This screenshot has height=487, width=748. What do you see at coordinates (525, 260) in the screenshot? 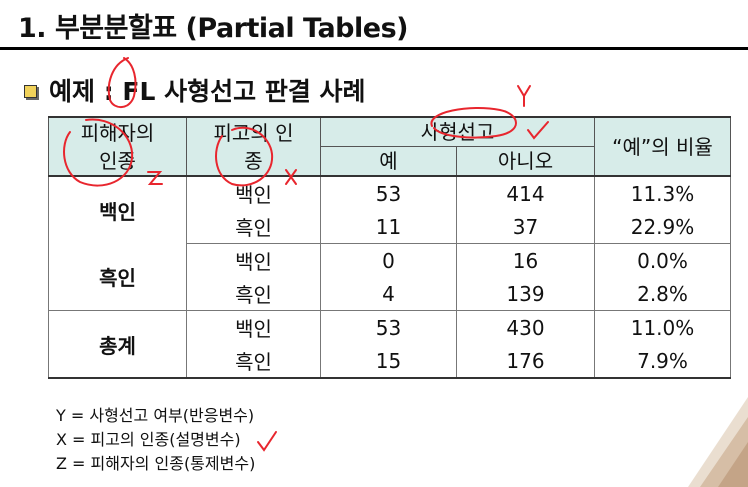
I see `no-count-cell: 16` at bounding box center [525, 260].